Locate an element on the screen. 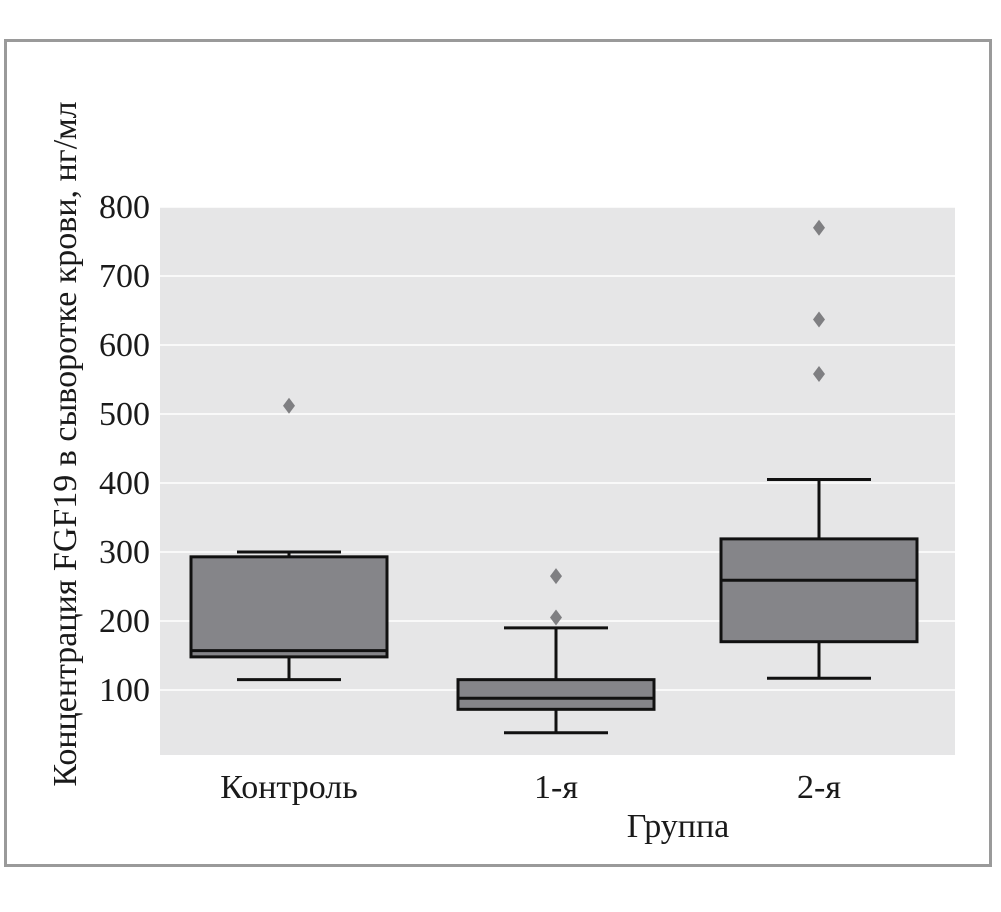 This screenshot has height=912, width=1001. x-tick-label: 2-я is located at coordinates (819, 787).